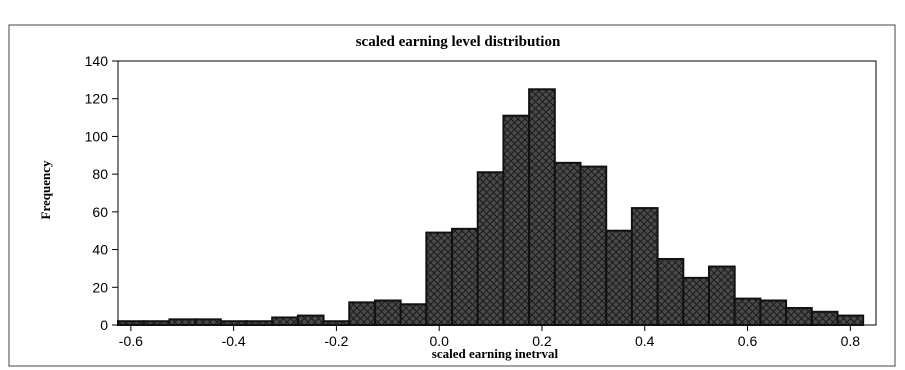  What do you see at coordinates (97, 136) in the screenshot?
I see `y-tick-label: 100` at bounding box center [97, 136].